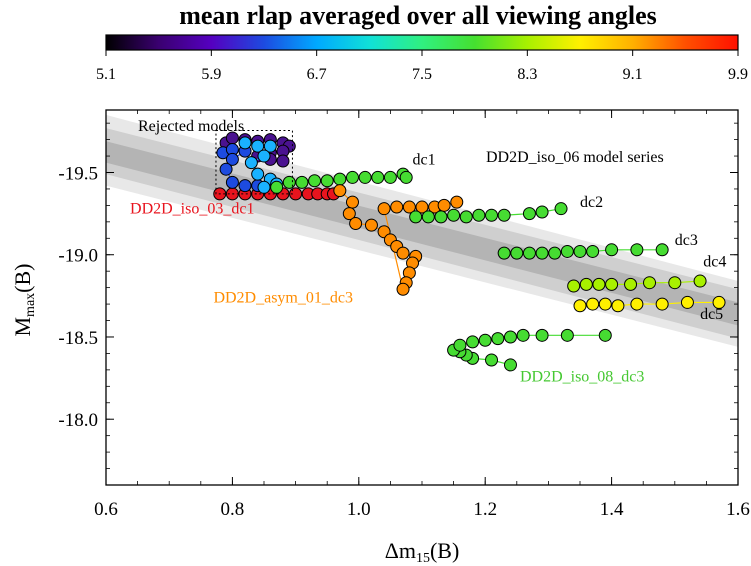  I want to click on y-axis-label: Mmax(B), so click(24, 300).